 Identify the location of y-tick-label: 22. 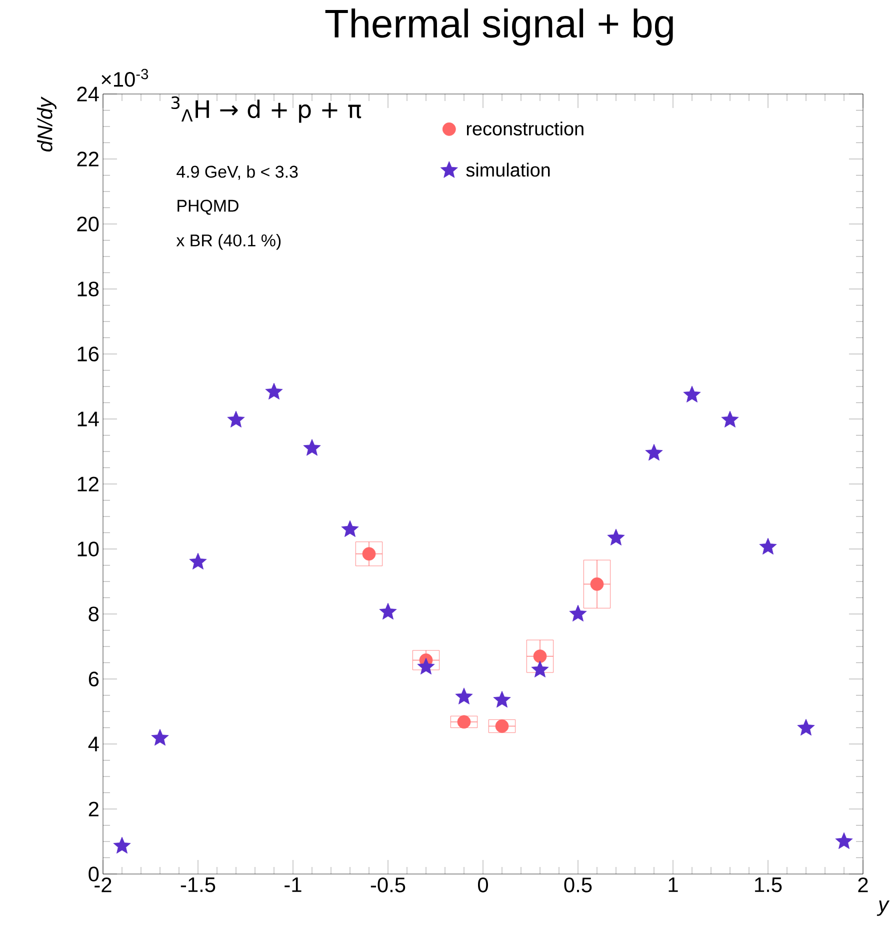
(87, 159).